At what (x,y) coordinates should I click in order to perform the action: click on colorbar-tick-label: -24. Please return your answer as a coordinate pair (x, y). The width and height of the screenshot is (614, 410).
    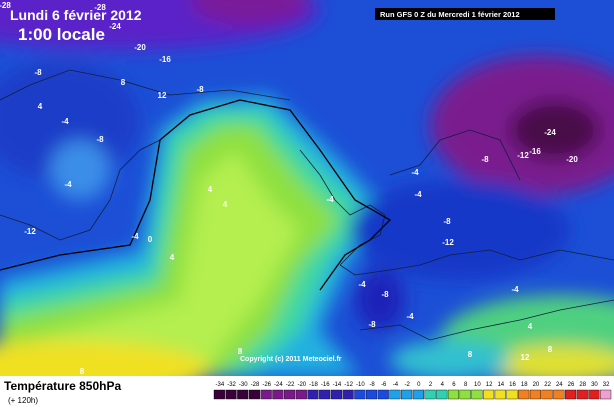
    Looking at the image, I should click on (278, 385).